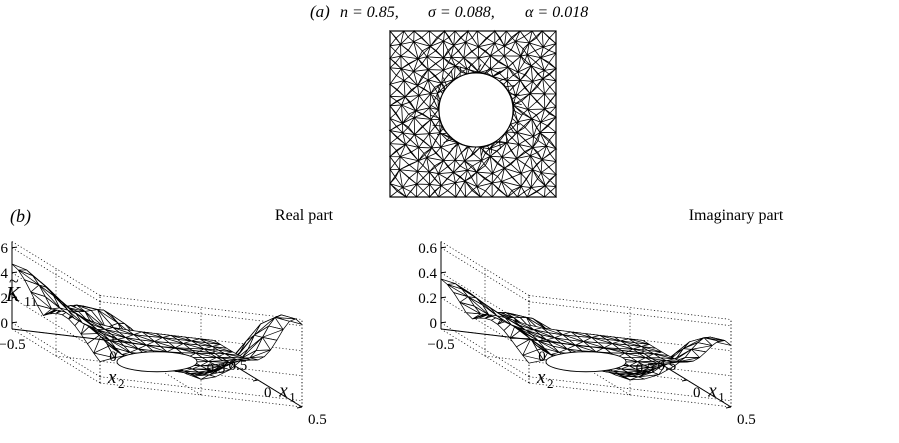 This screenshot has width=899, height=443. What do you see at coordinates (556, 12) in the screenshot?
I see `caption-alpha: α = 0.018` at bounding box center [556, 12].